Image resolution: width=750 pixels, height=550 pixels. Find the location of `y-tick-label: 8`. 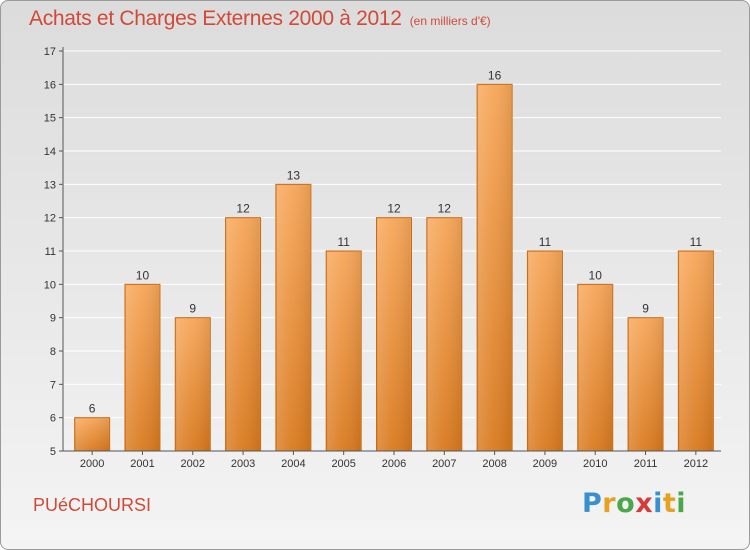

y-tick-label: 8 is located at coordinates (53, 352).